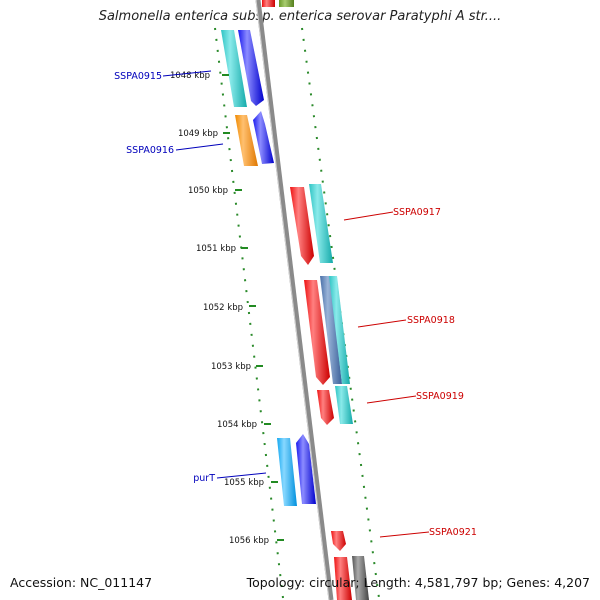  Describe the element at coordinates (343, 578) in the screenshot. I see `gene-bottom-red` at that location.